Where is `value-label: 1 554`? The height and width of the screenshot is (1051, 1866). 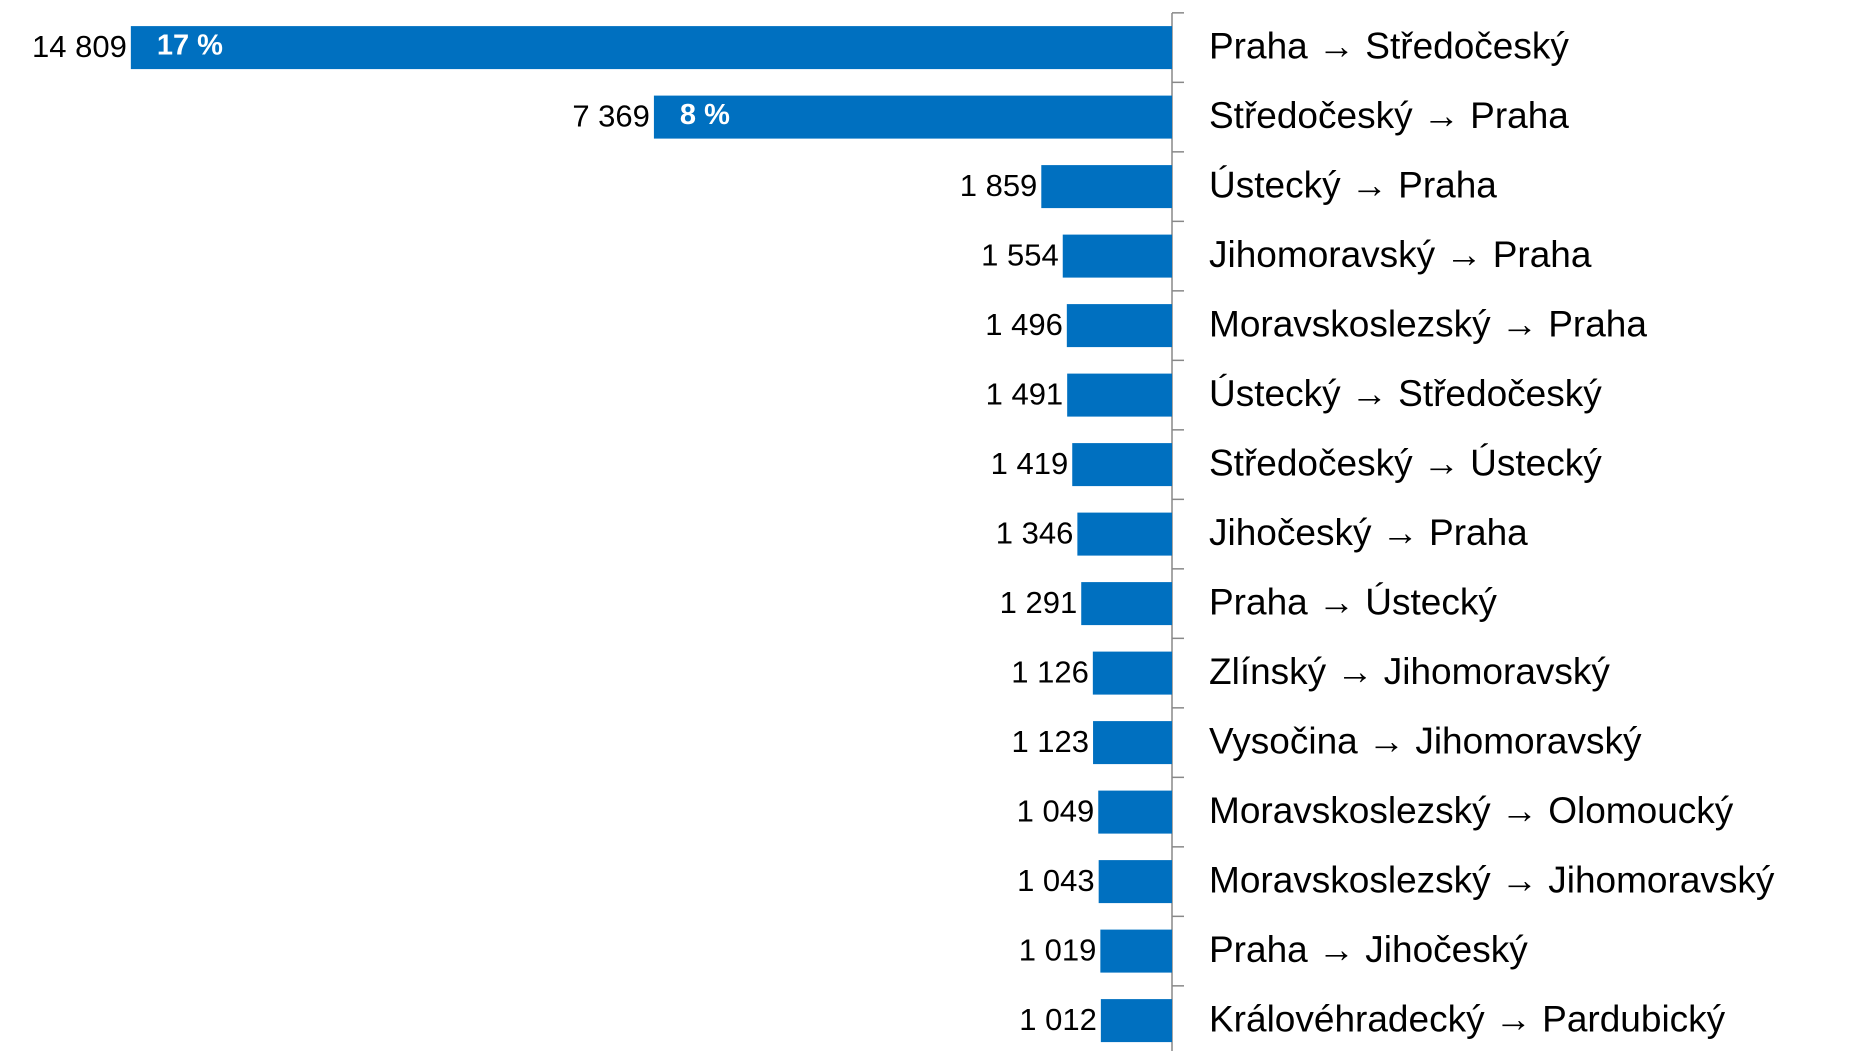 value-label: 1 554 is located at coordinates (1020, 254).